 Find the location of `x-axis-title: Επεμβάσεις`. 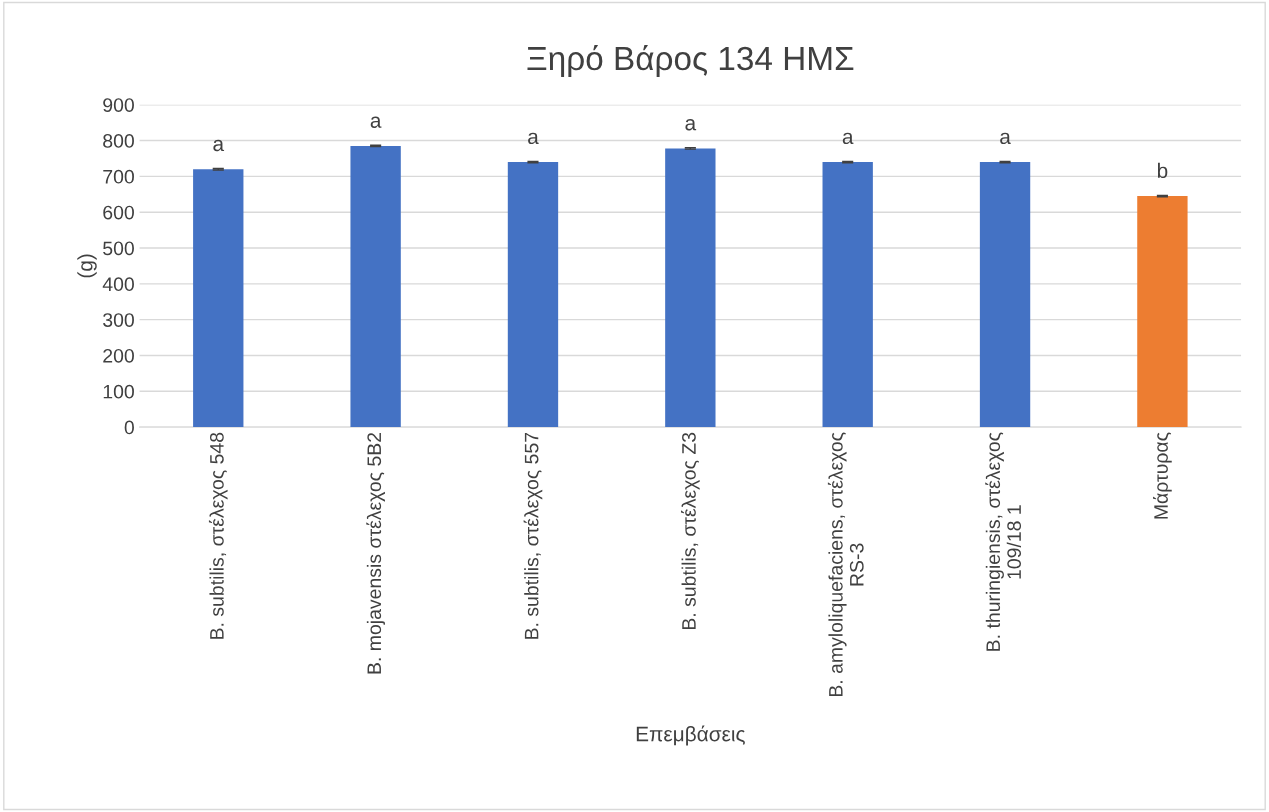

x-axis-title: Επεμβάσεις is located at coordinates (690, 735).